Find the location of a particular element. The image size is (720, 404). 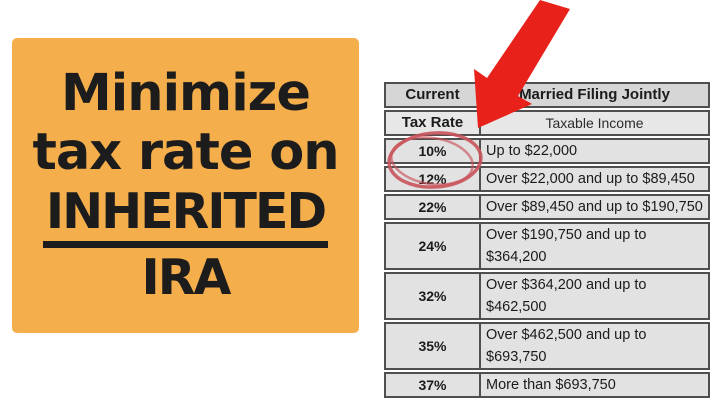

table-row: 22% Over $89,450 and up to $190,750 is located at coordinates (547, 207).